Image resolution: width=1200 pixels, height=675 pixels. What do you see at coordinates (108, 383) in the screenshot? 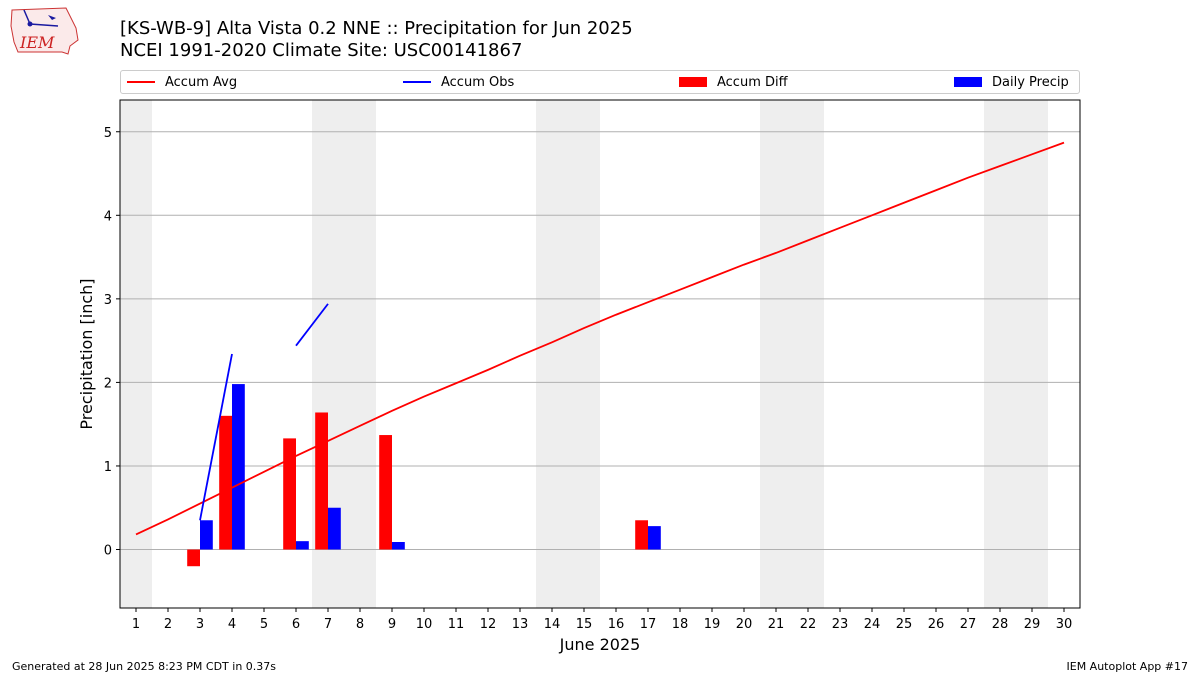
I see `y-tick-label: 2` at bounding box center [108, 383].